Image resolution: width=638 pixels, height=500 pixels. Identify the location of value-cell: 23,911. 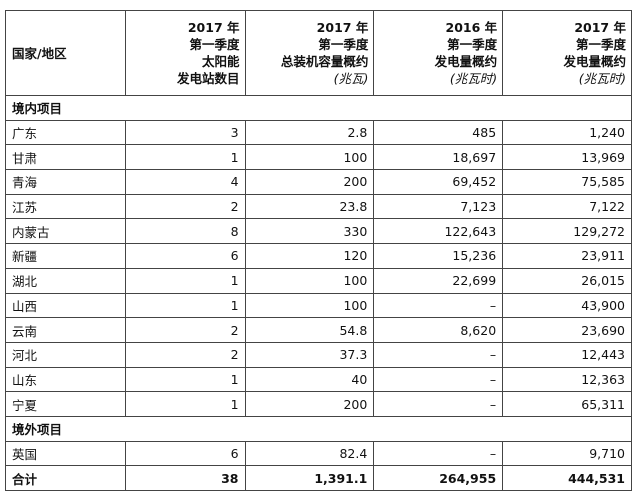
(567, 256).